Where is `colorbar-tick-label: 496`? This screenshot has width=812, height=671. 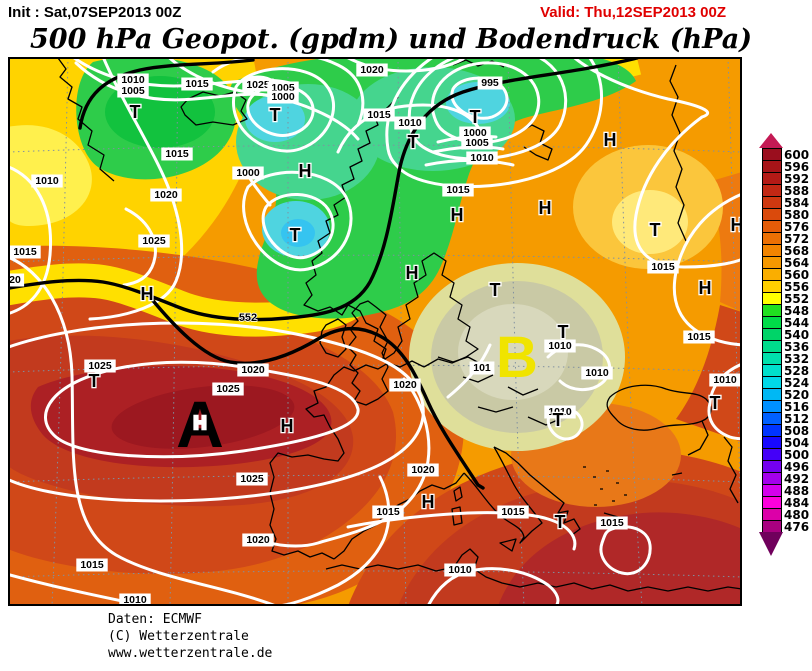 colorbar-tick-label: 496 is located at coordinates (797, 467).